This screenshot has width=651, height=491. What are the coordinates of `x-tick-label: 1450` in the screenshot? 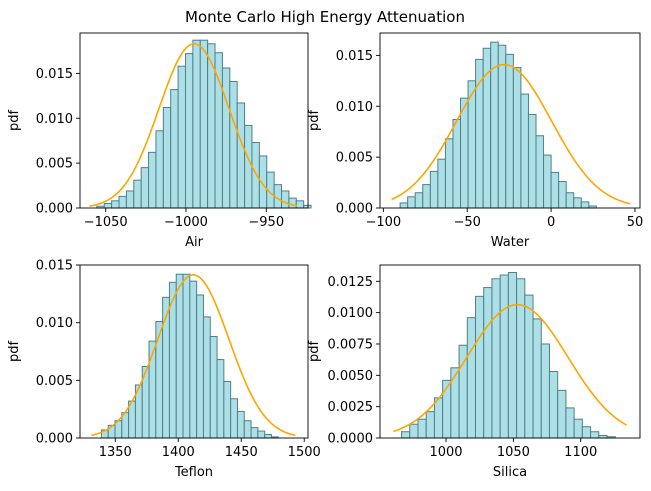 It's located at (241, 452).